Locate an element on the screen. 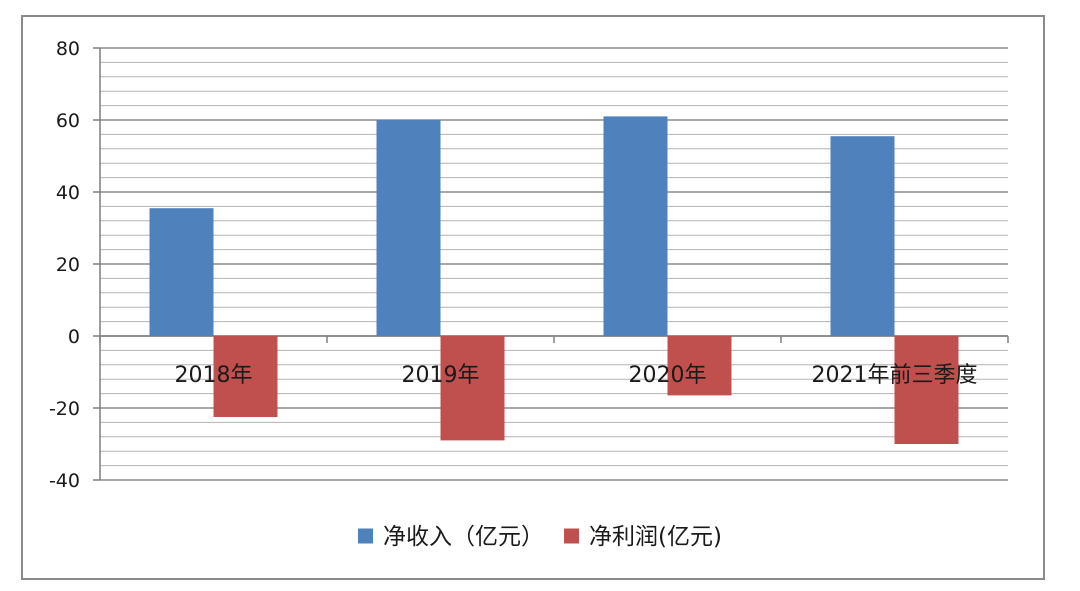 The width and height of the screenshot is (1080, 591). x-category-label: 2021年前三季度 is located at coordinates (895, 375).